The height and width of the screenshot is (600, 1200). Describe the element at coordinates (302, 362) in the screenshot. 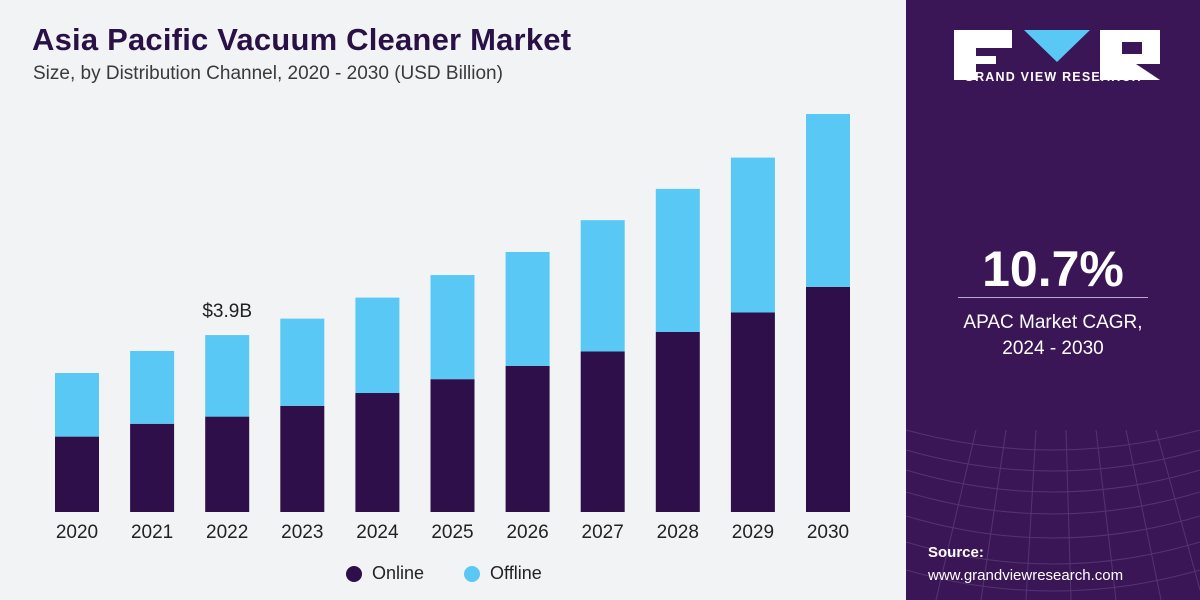

I see `bar-offline-2023` at that location.